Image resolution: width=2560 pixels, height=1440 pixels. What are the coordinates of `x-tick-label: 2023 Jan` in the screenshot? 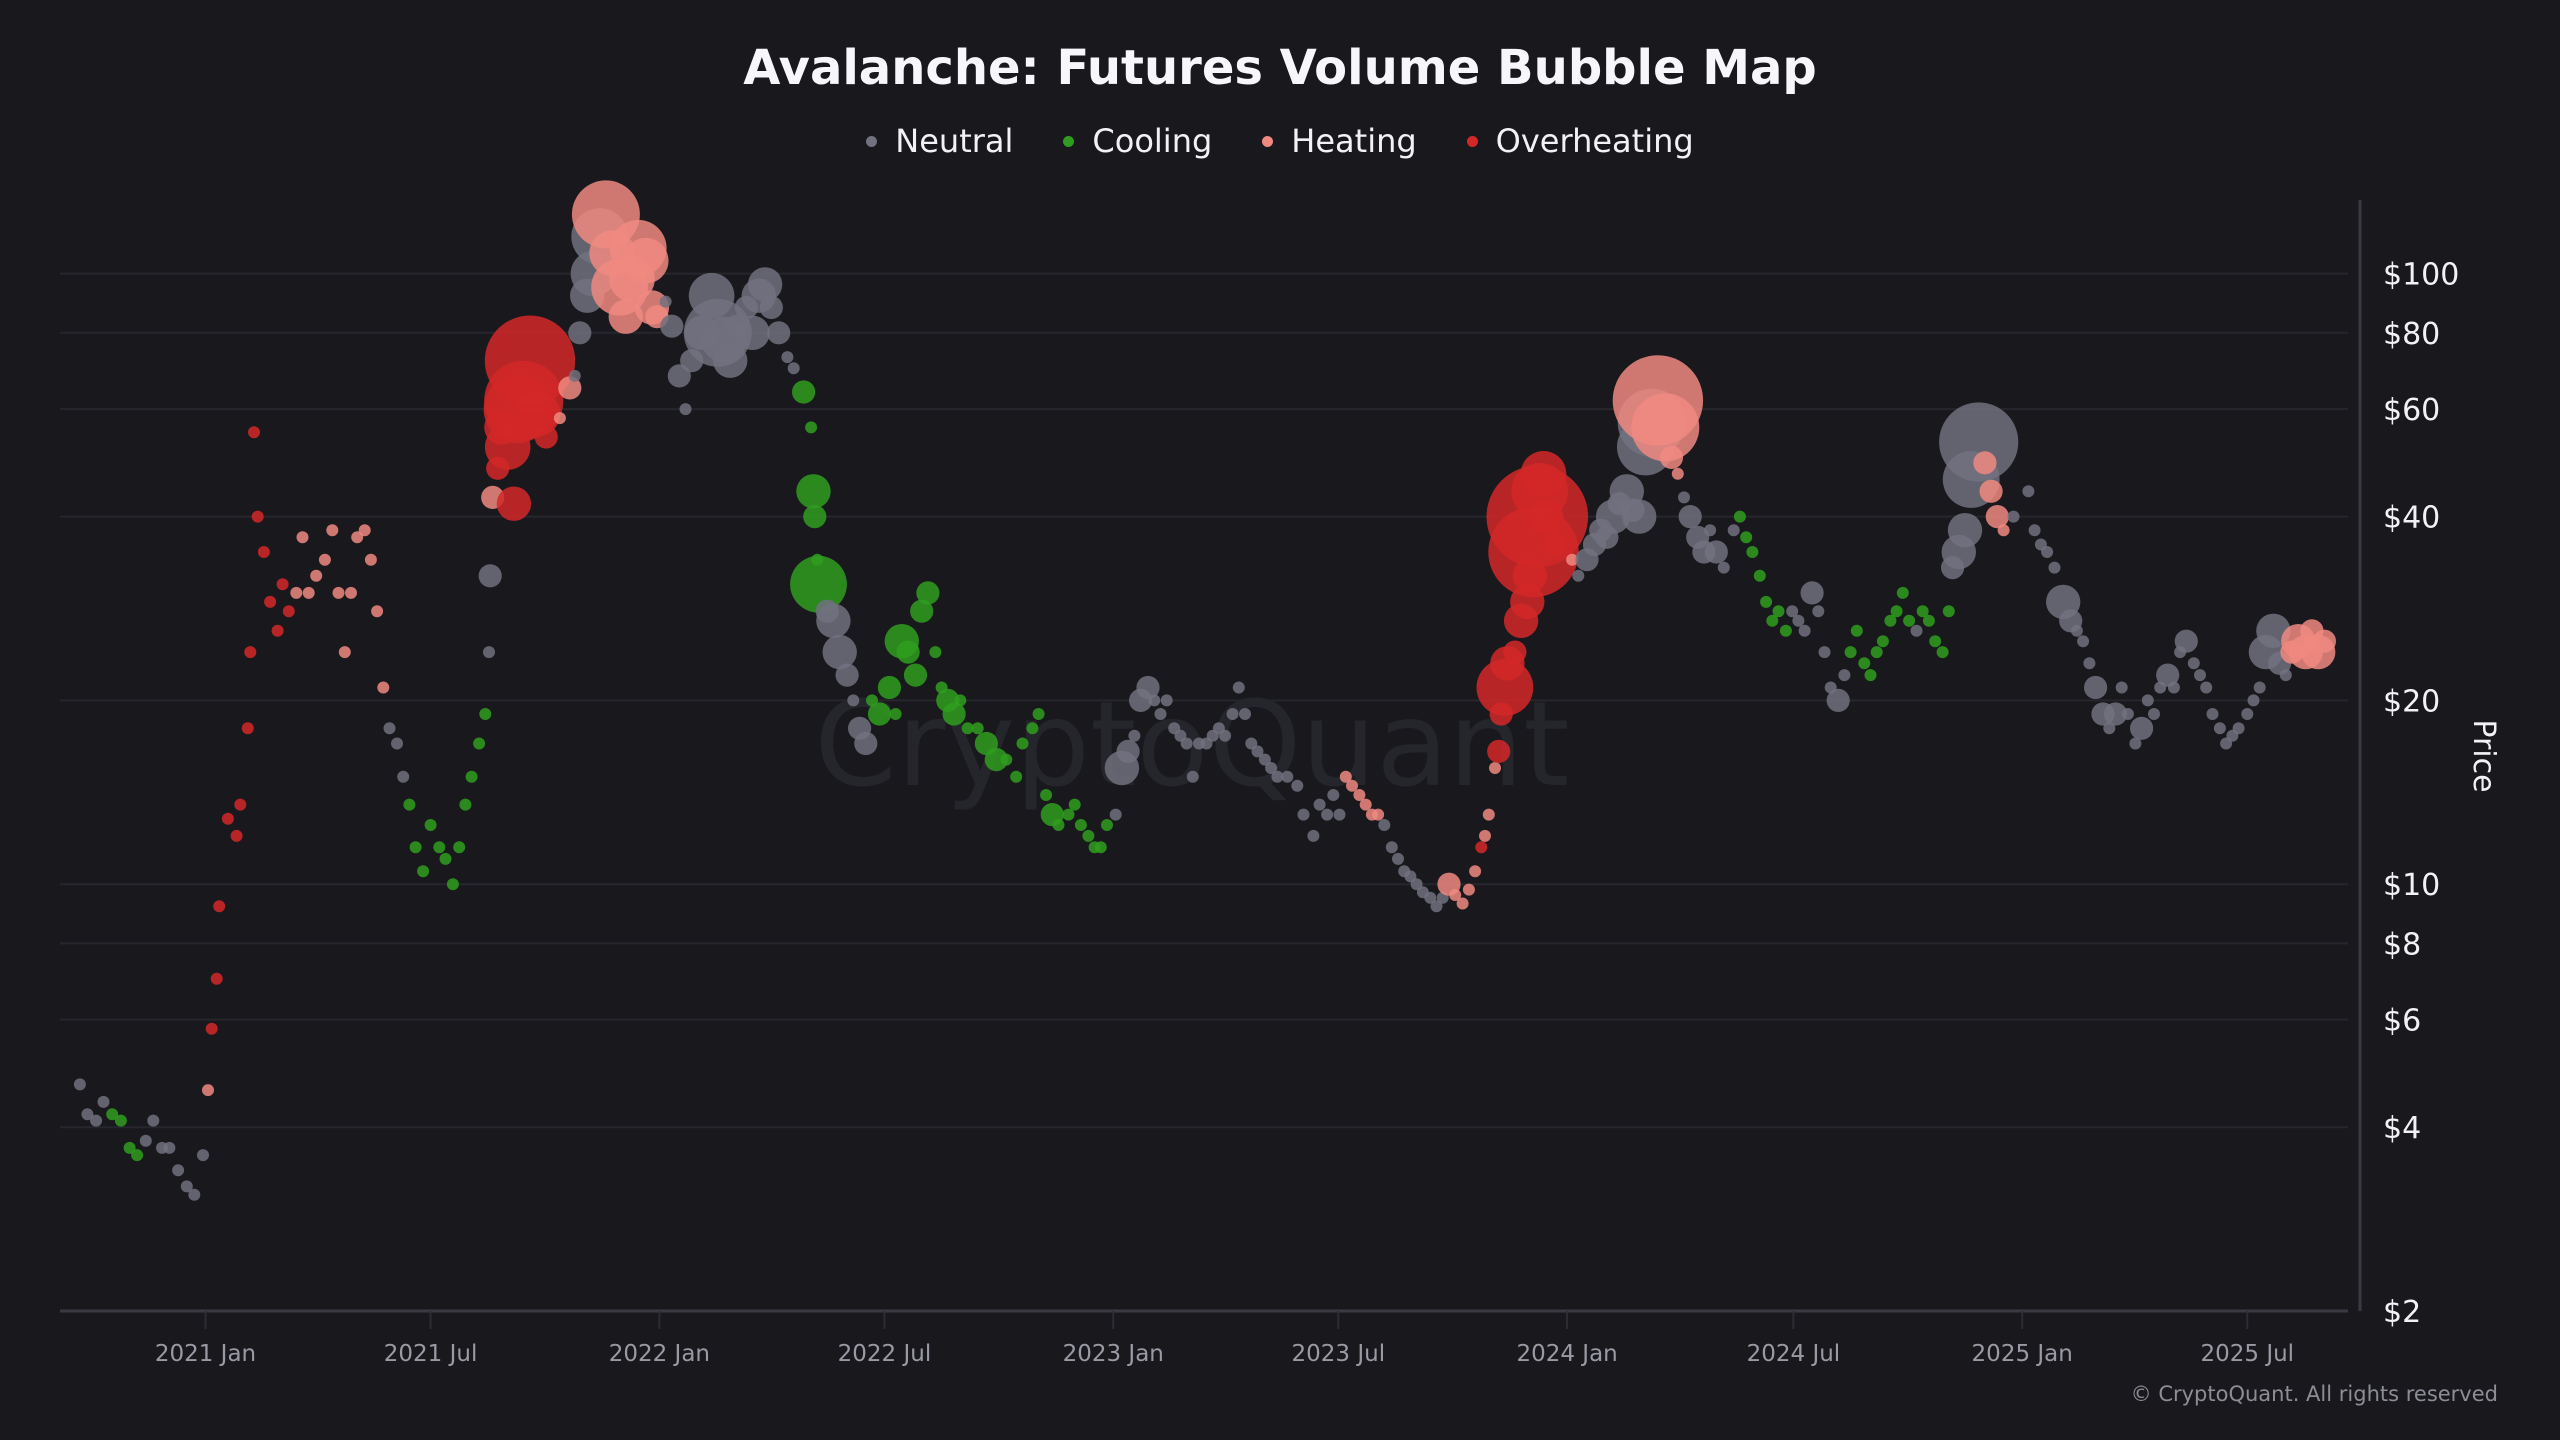 It's located at (1113, 1354).